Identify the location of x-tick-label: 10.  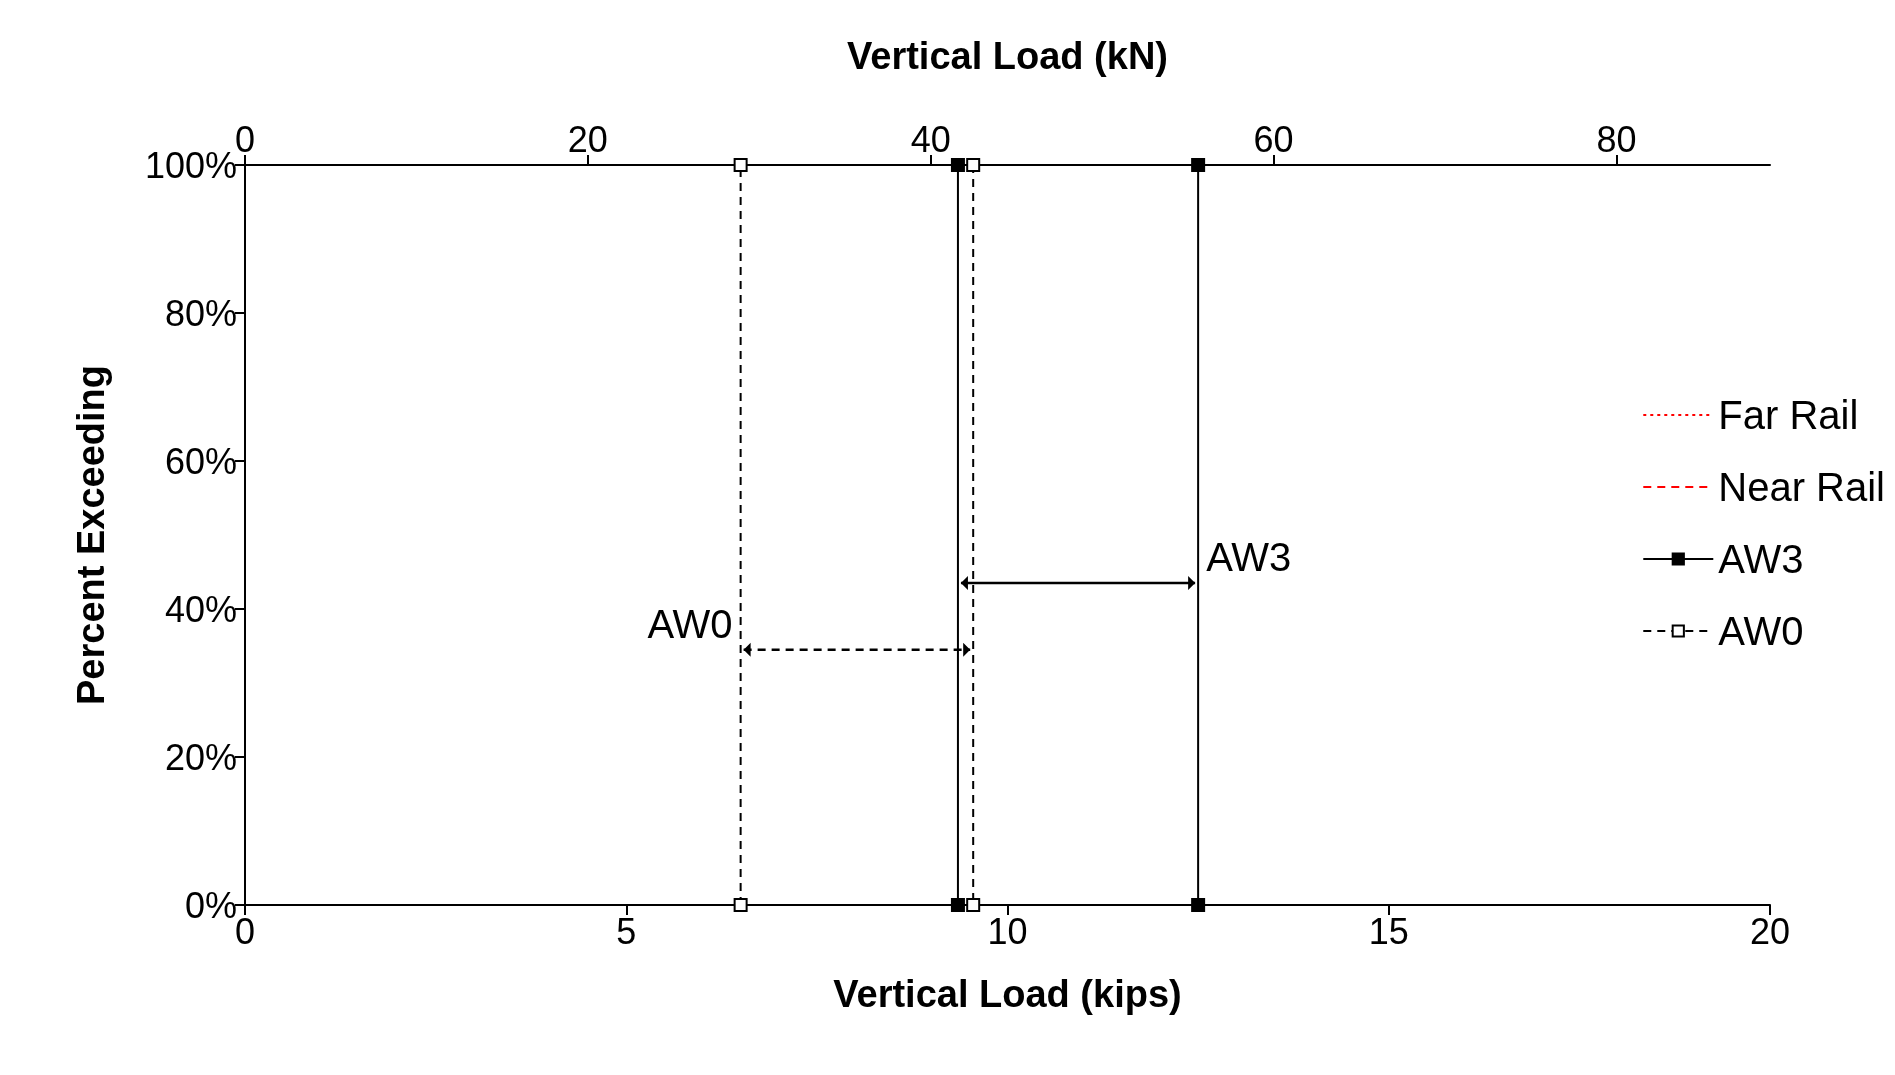
(1007, 931).